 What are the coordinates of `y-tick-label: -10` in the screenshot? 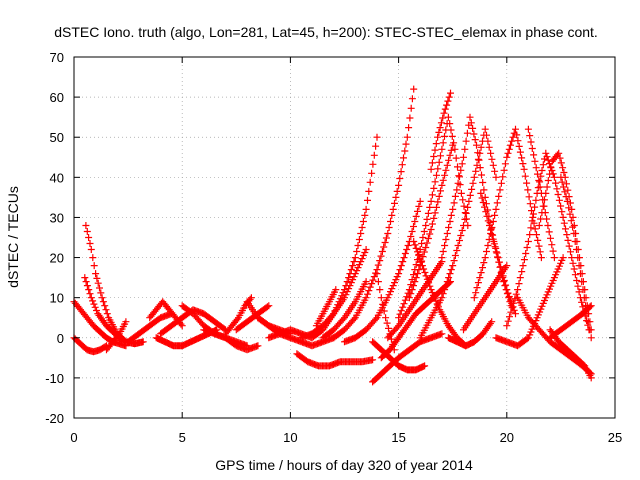 It's located at (54, 378).